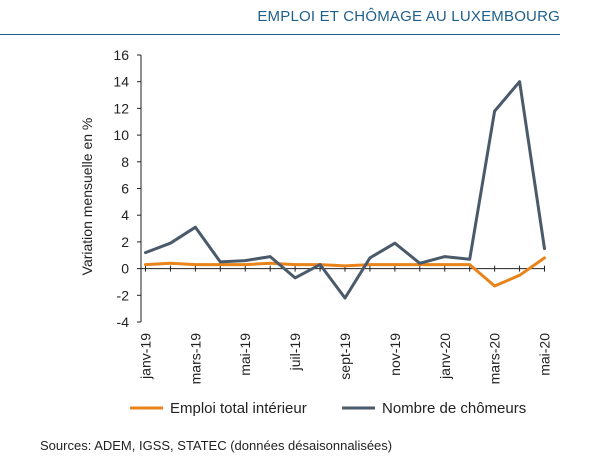  What do you see at coordinates (145, 356) in the screenshot?
I see `x-tick-label: janv-19` at bounding box center [145, 356].